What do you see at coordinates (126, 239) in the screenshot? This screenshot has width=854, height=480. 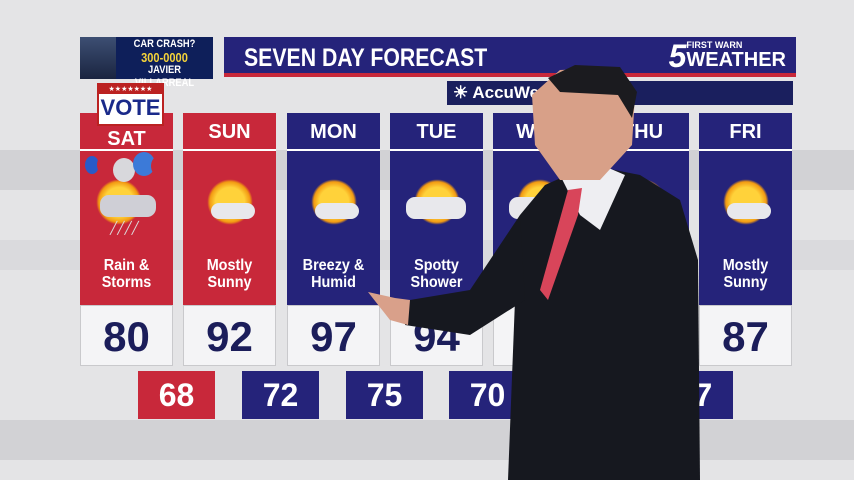 I see `forecast-day-sat: SAT ╱╱╱╱ Rain & Storms 80` at bounding box center [126, 239].